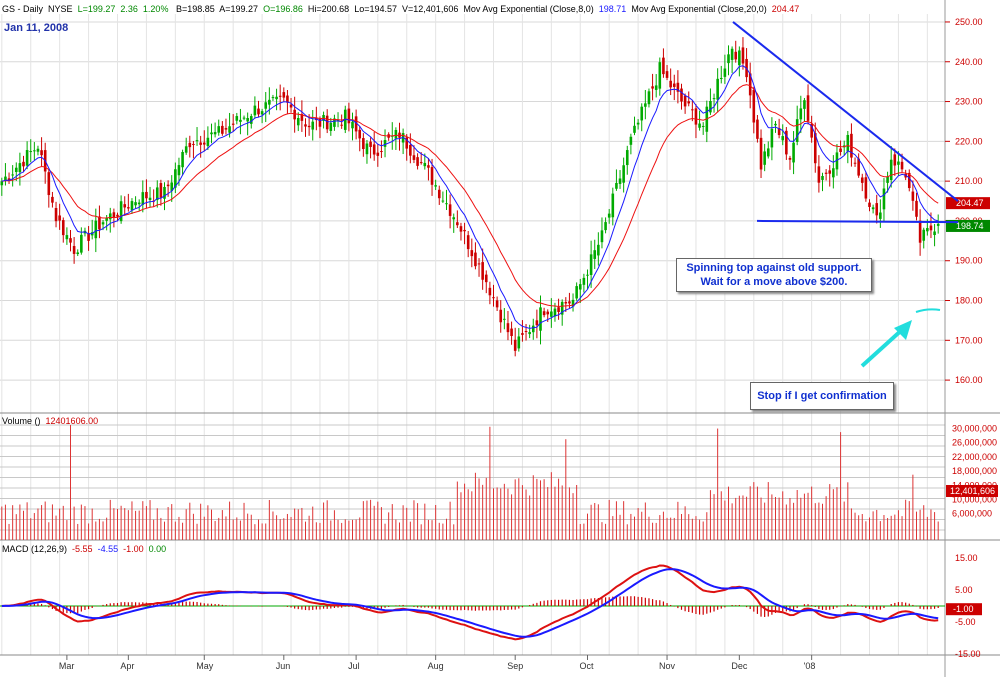  Describe the element at coordinates (133, 549) in the screenshot. I see `macd-hist-value: -1.00` at that location.